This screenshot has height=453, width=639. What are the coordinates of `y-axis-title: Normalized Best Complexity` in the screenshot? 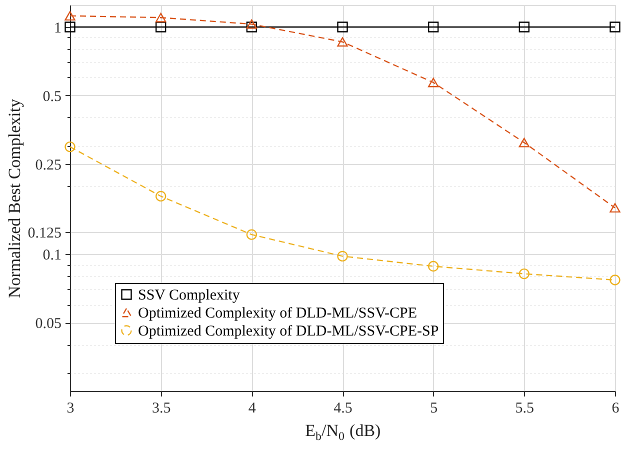 It's located at (14, 198).